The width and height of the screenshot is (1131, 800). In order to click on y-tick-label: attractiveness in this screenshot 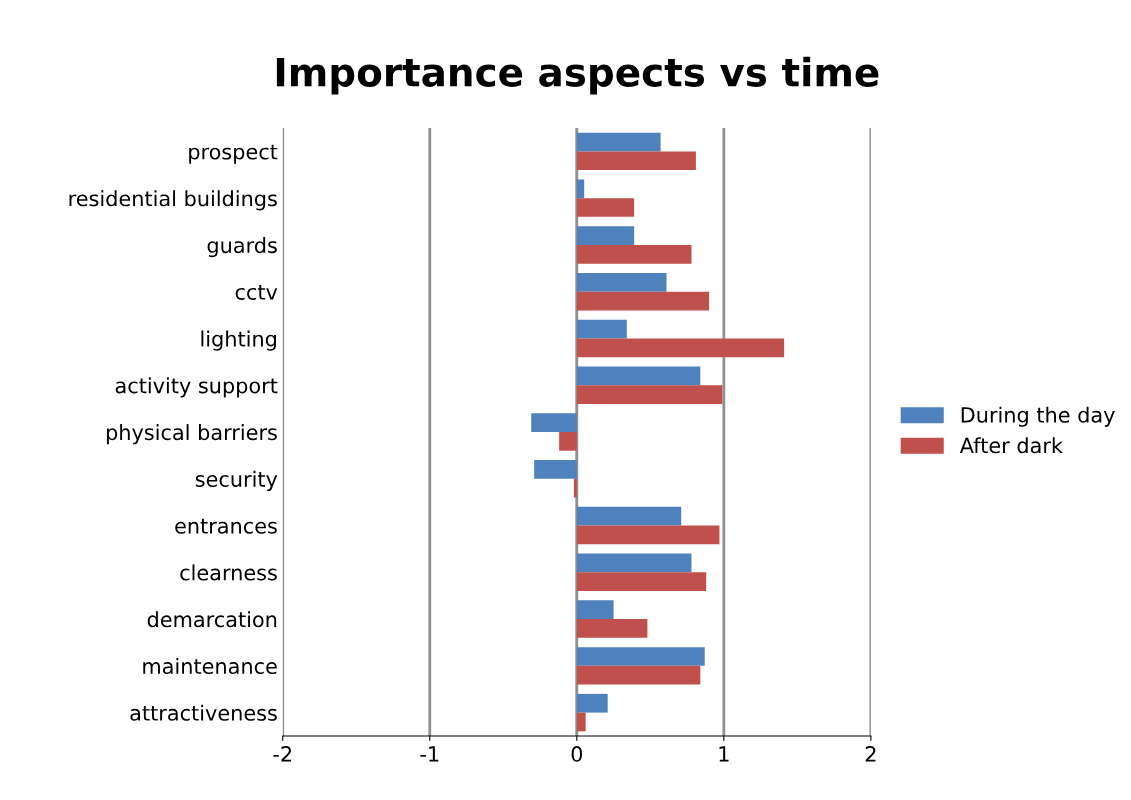, I will do `click(203, 712)`.